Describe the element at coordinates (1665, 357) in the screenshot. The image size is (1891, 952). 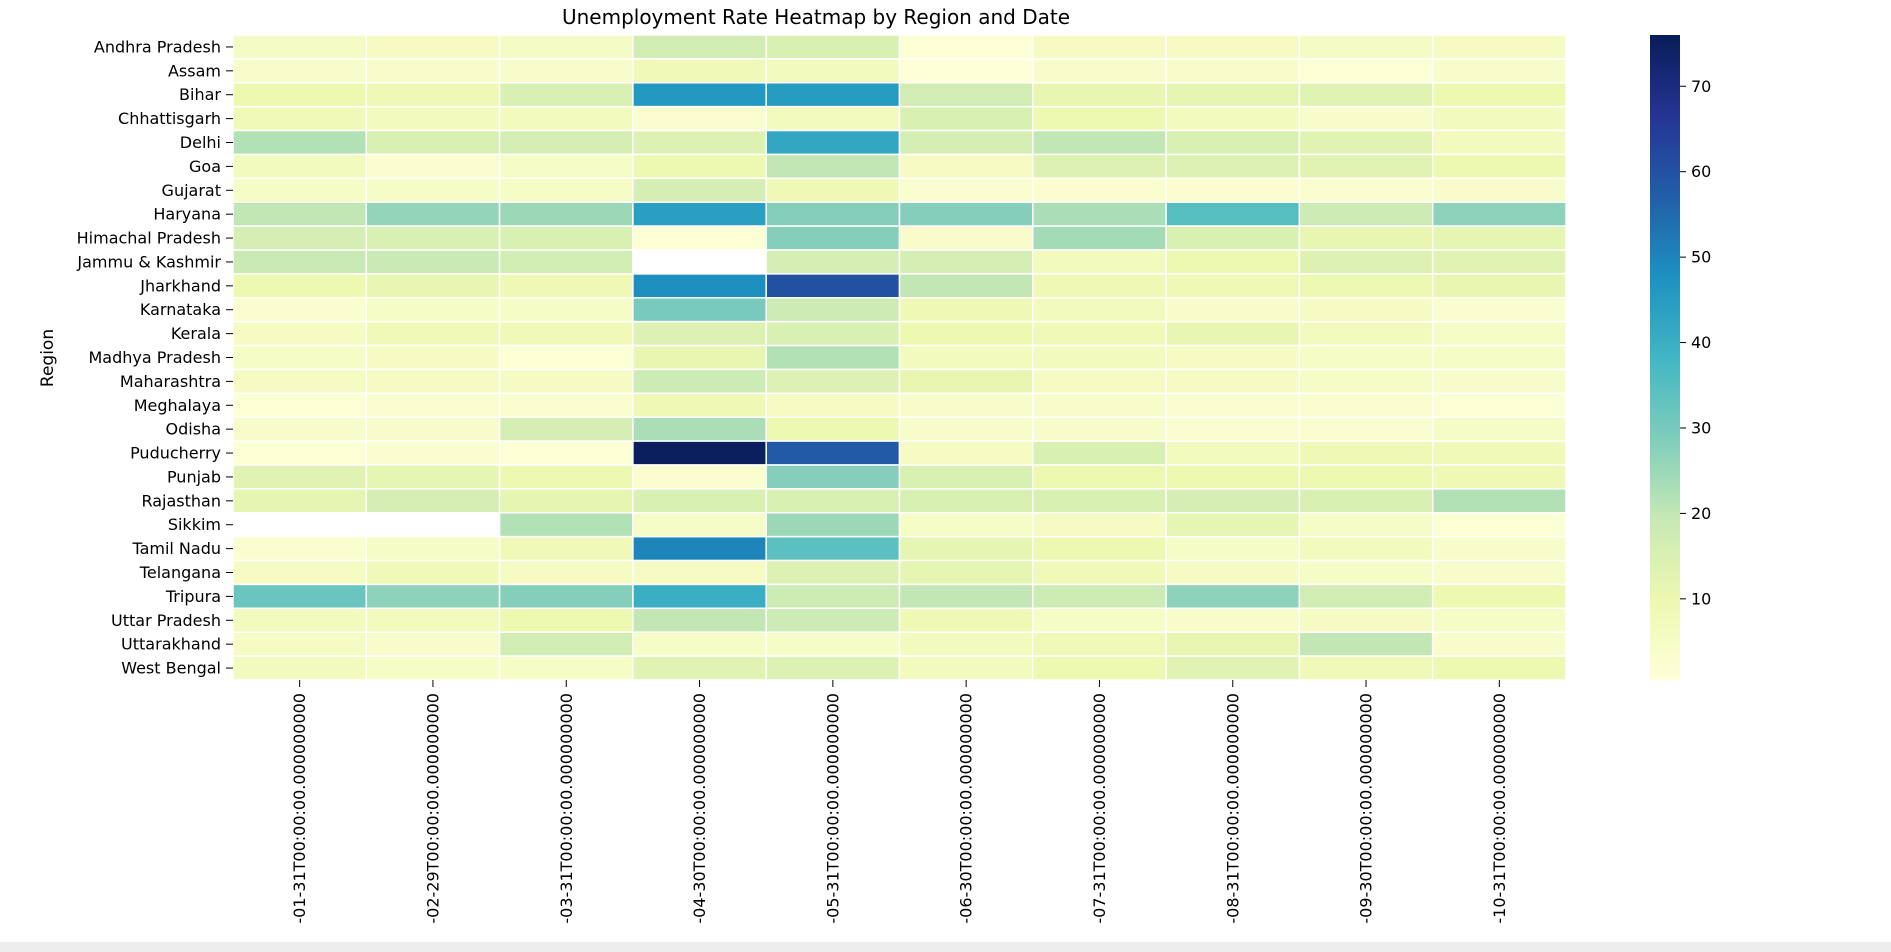
I see `colorbar` at that location.